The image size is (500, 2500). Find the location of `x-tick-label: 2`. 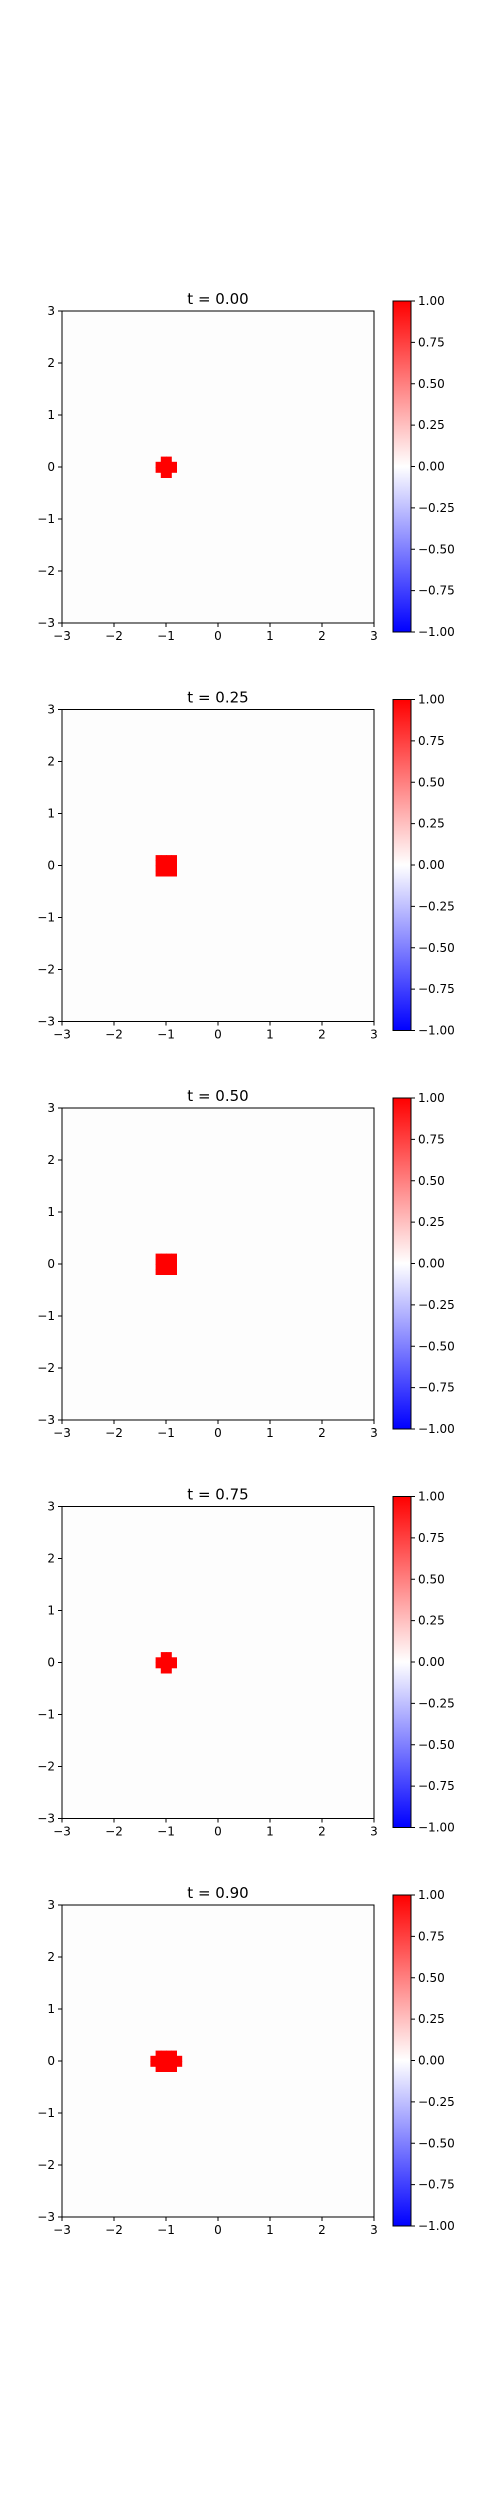

x-tick-label: 2 is located at coordinates (322, 2230).